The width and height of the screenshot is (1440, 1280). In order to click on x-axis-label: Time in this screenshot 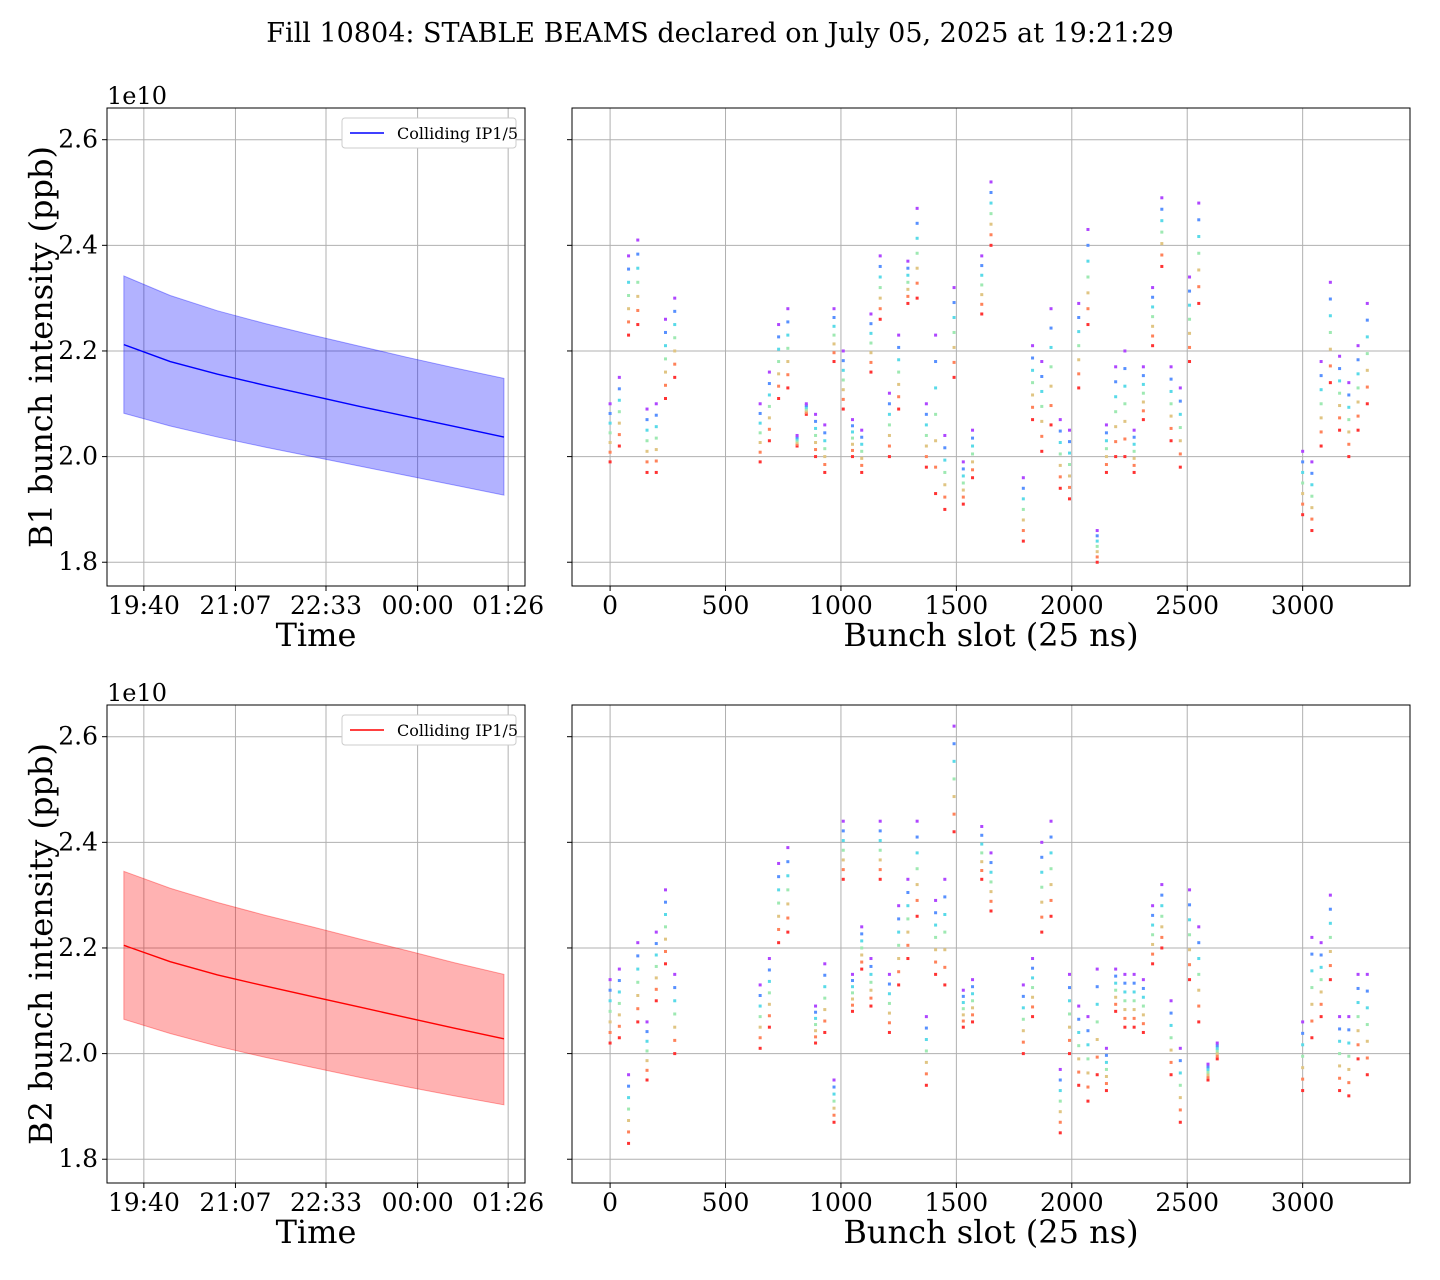, I will do `click(316, 635)`.